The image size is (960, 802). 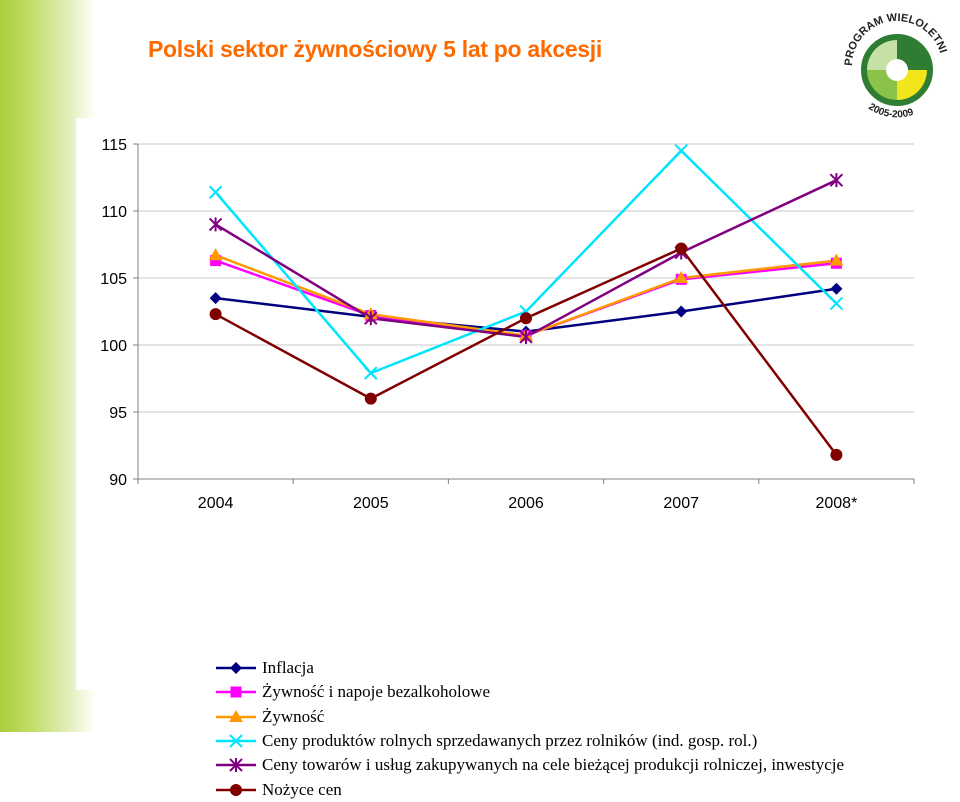 What do you see at coordinates (530, 789) in the screenshot?
I see `legend-item: Nożyce cen` at bounding box center [530, 789].